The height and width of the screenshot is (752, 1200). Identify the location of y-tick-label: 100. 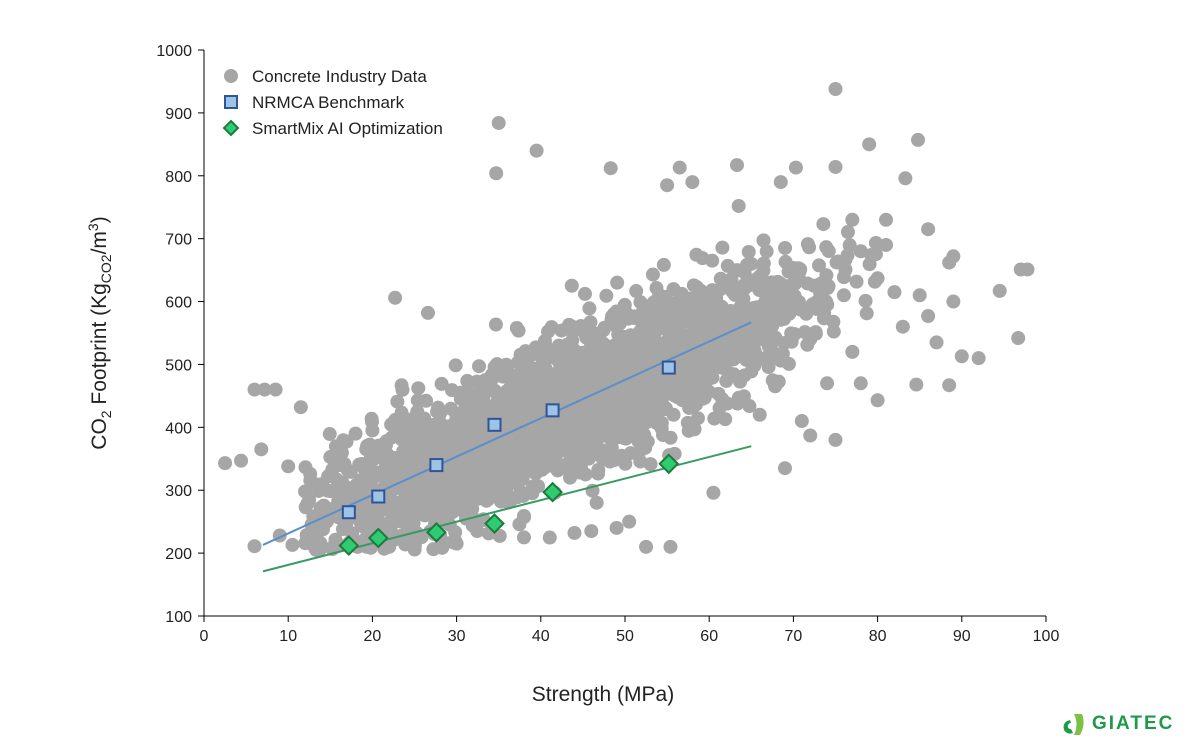
(178, 617).